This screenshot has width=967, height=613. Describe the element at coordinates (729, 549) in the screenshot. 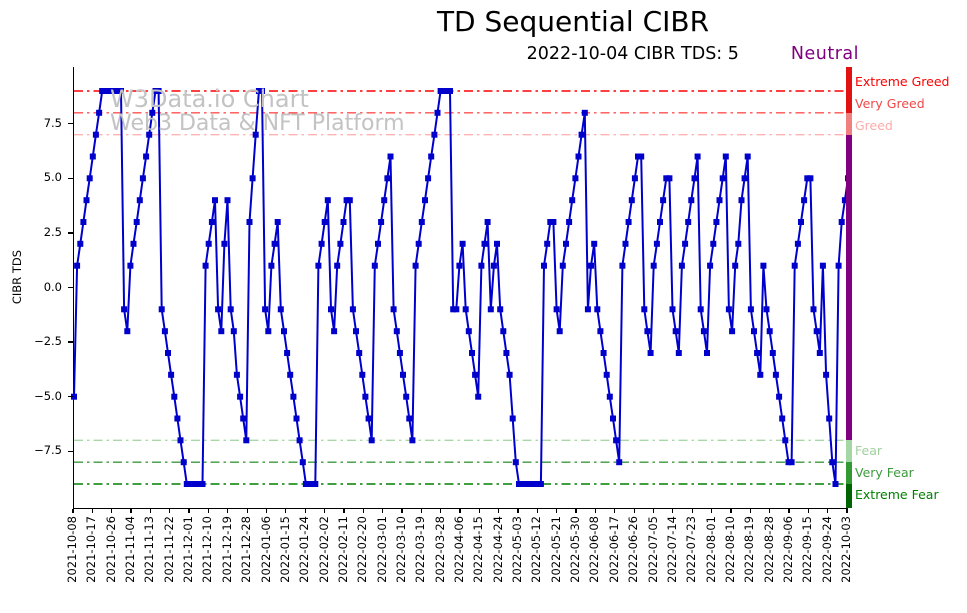

I see `x-tick-label: 2022-08-10` at that location.